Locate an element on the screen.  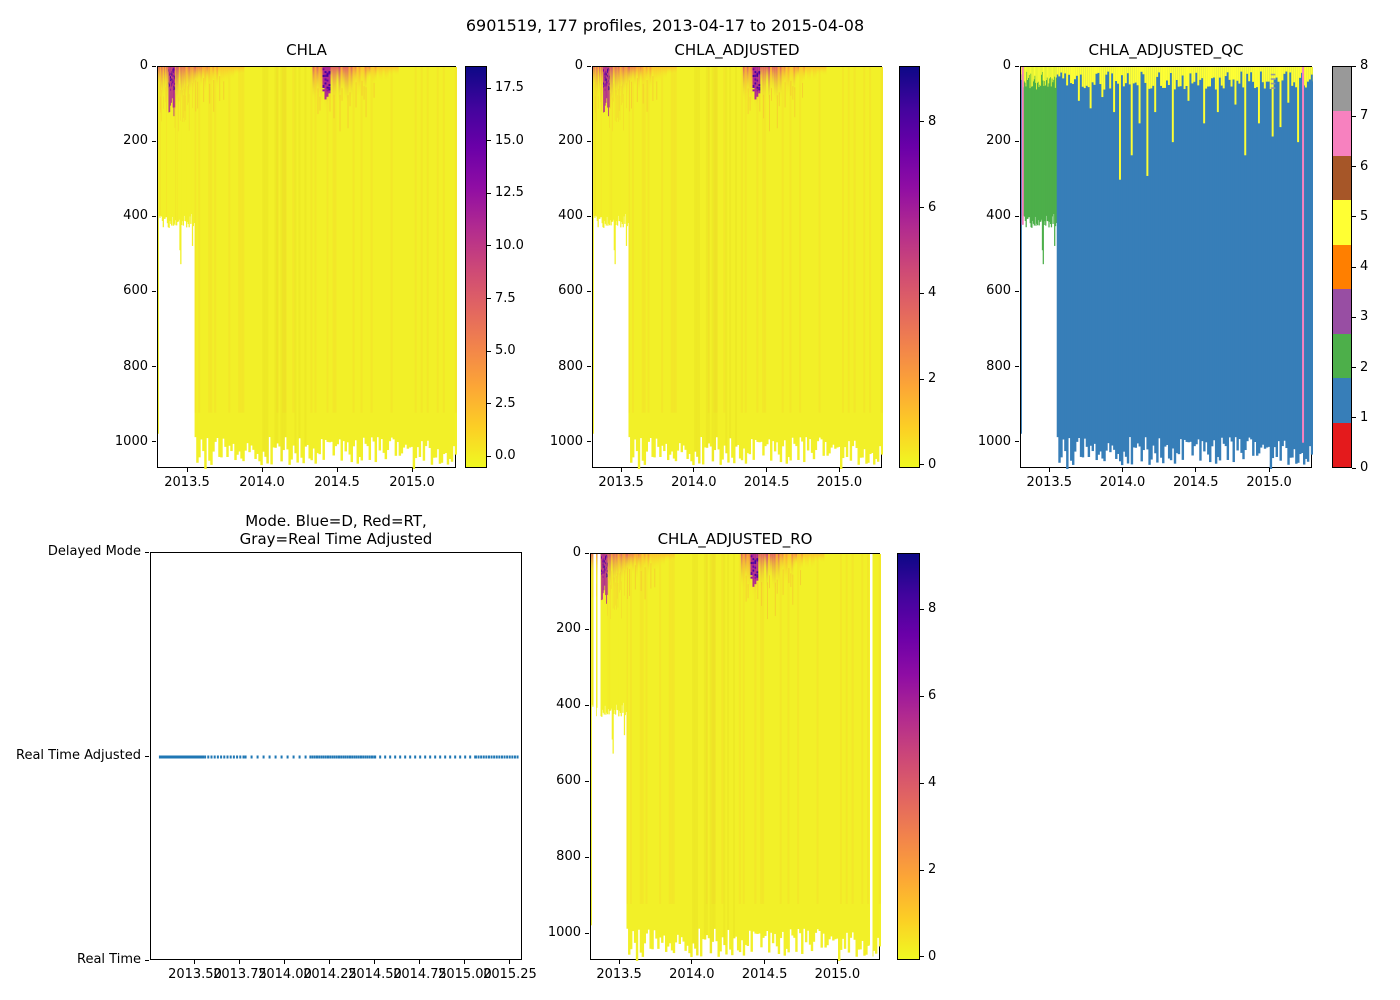
colorbar-tick-label: 10.0 is located at coordinates (509, 245).